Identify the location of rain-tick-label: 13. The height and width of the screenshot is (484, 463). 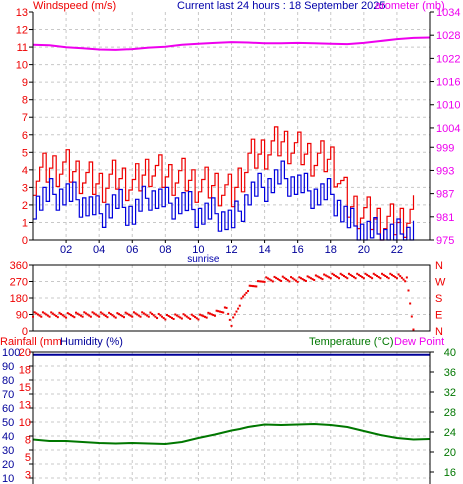
(25, 406).